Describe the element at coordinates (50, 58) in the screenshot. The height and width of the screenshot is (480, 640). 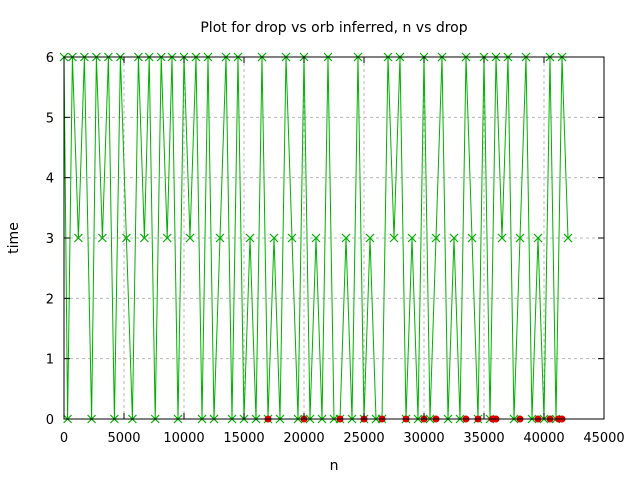
I see `y-tick-label: 6` at that location.